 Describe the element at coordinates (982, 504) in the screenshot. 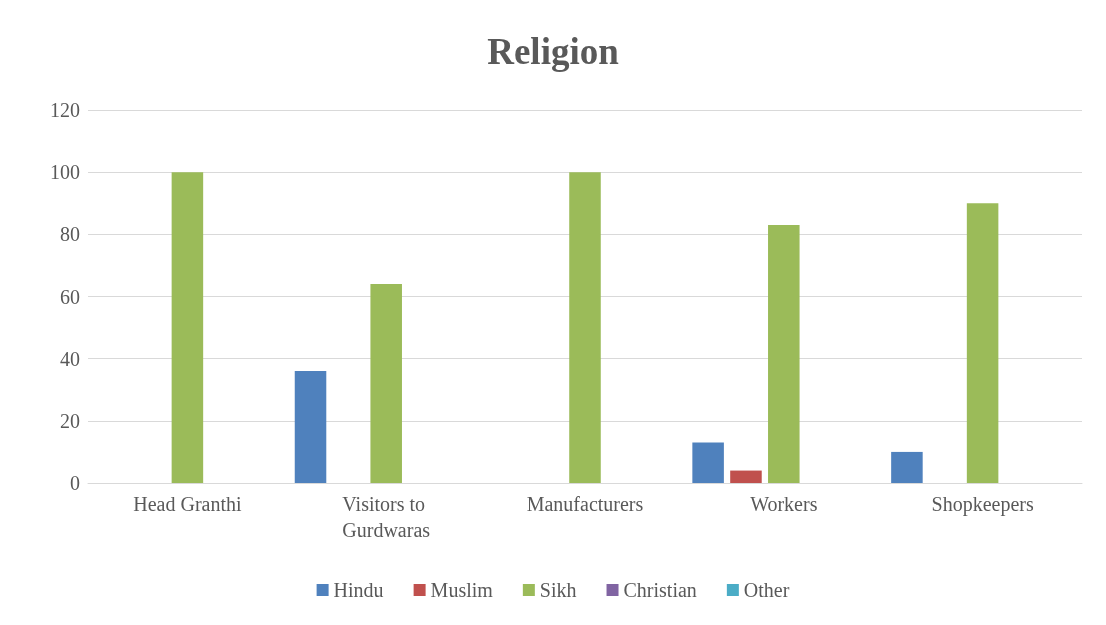

I see `x-tick-label: Shopkeepers` at that location.